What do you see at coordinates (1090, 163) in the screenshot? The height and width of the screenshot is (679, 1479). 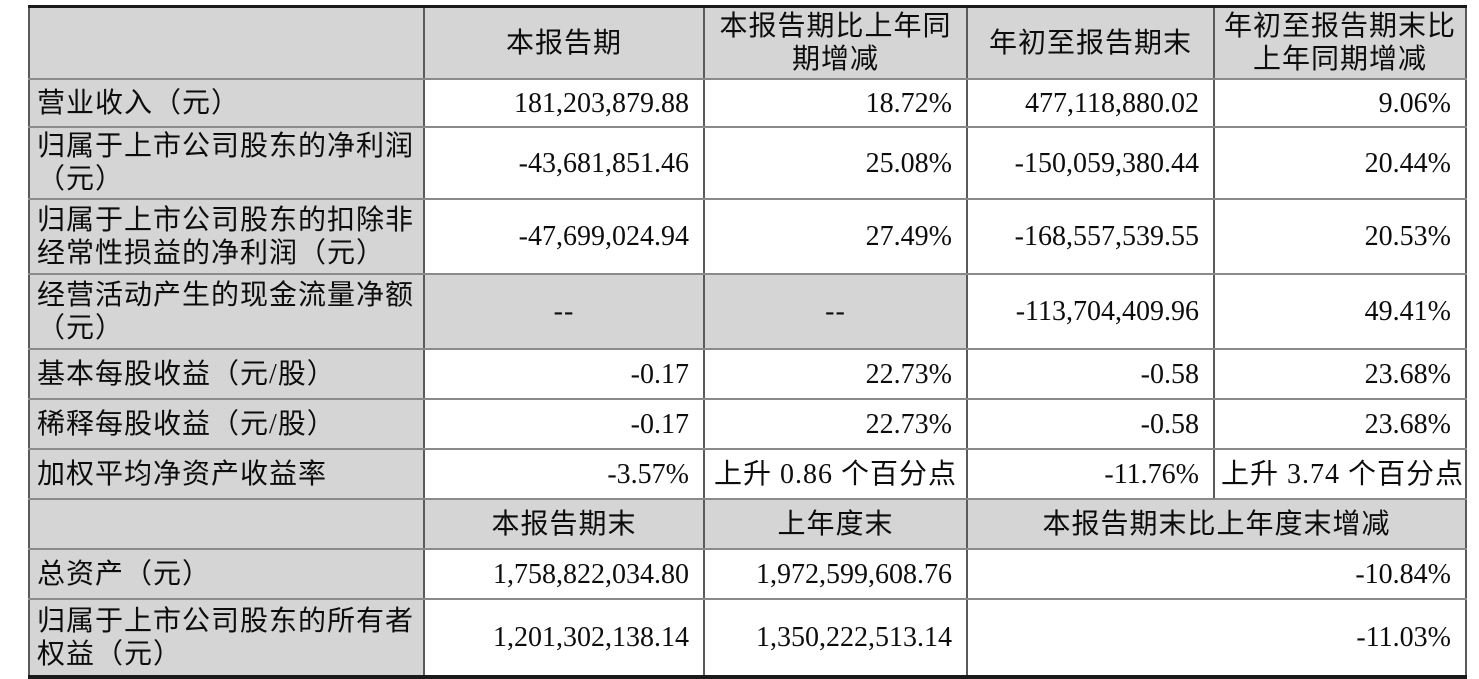 I see `value-cell: -150,059,380.44` at bounding box center [1090, 163].